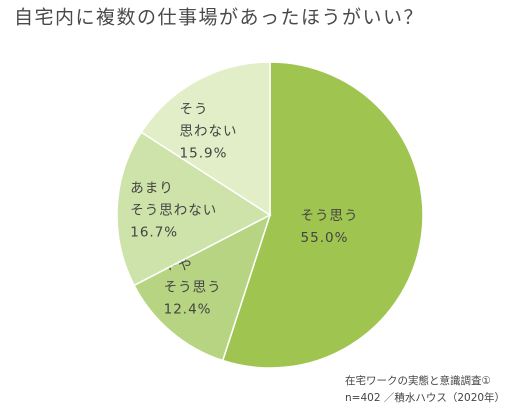 The image size is (530, 405). Describe the element at coordinates (152, 189) in the screenshot. I see `slice-label: あまり` at that location.